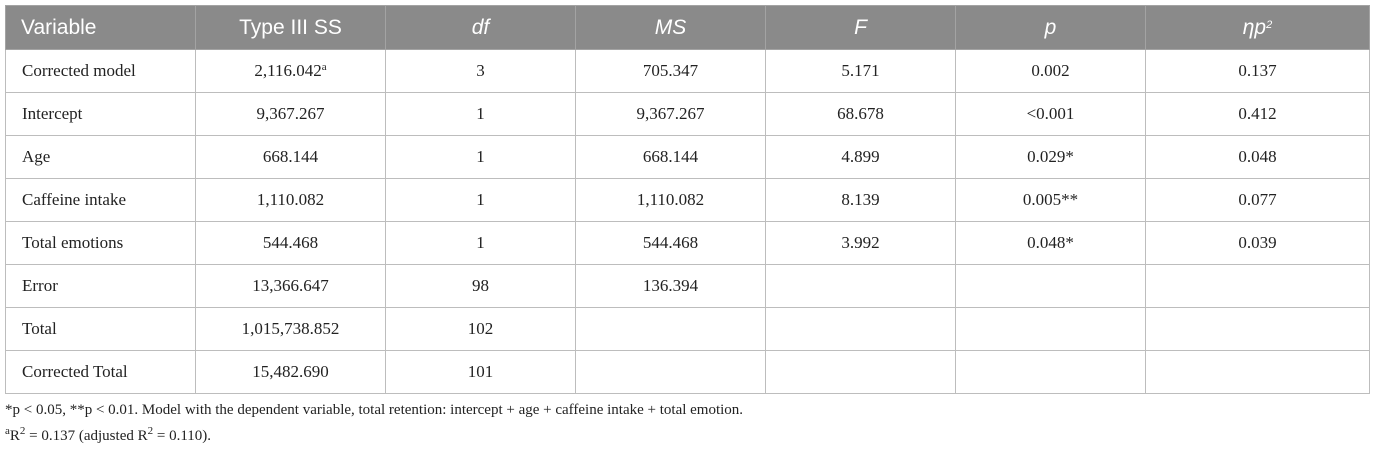 The image size is (1375, 452). Describe the element at coordinates (1050, 157) in the screenshot. I see `cell-p: 0.029*` at that location.